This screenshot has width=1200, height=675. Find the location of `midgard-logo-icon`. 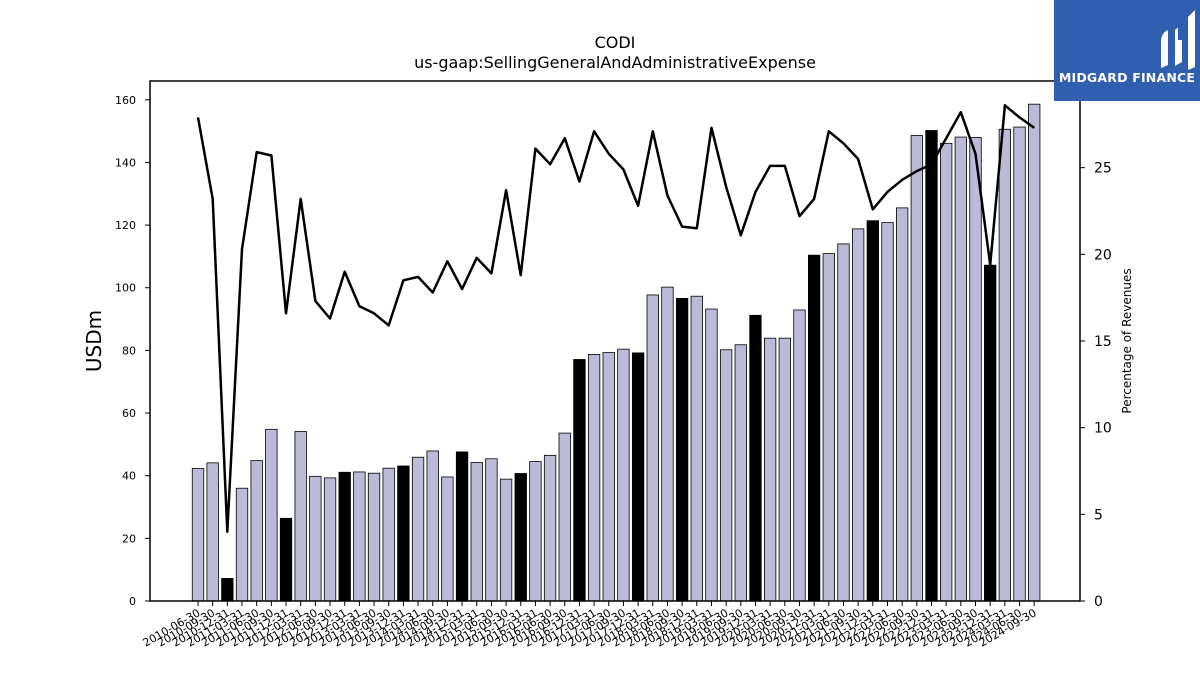

midgard-logo-icon is located at coordinates (1178, 40).